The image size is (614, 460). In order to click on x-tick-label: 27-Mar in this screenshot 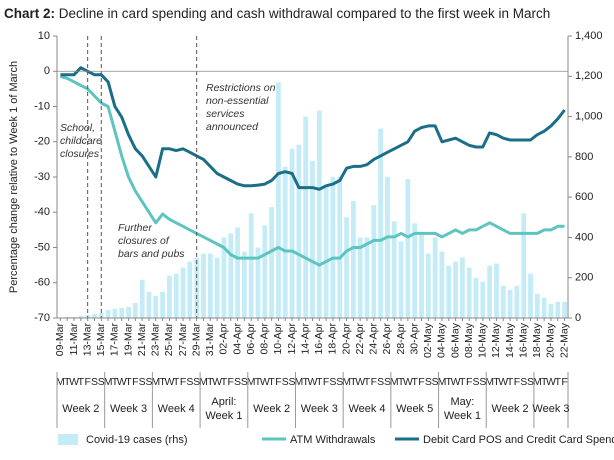, I will do `click(183, 340)`.